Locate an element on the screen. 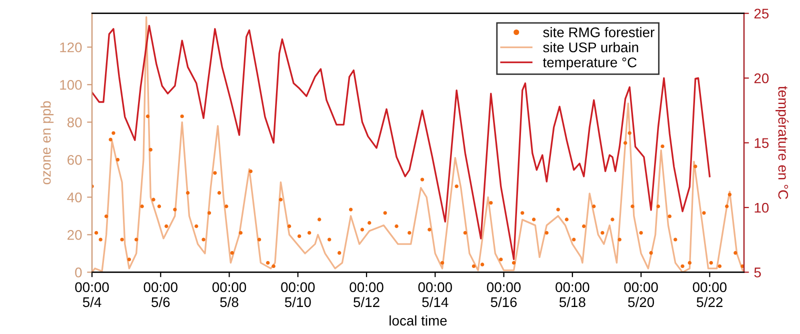  x-tick-label: 00:00 5/16 is located at coordinates (503, 295).